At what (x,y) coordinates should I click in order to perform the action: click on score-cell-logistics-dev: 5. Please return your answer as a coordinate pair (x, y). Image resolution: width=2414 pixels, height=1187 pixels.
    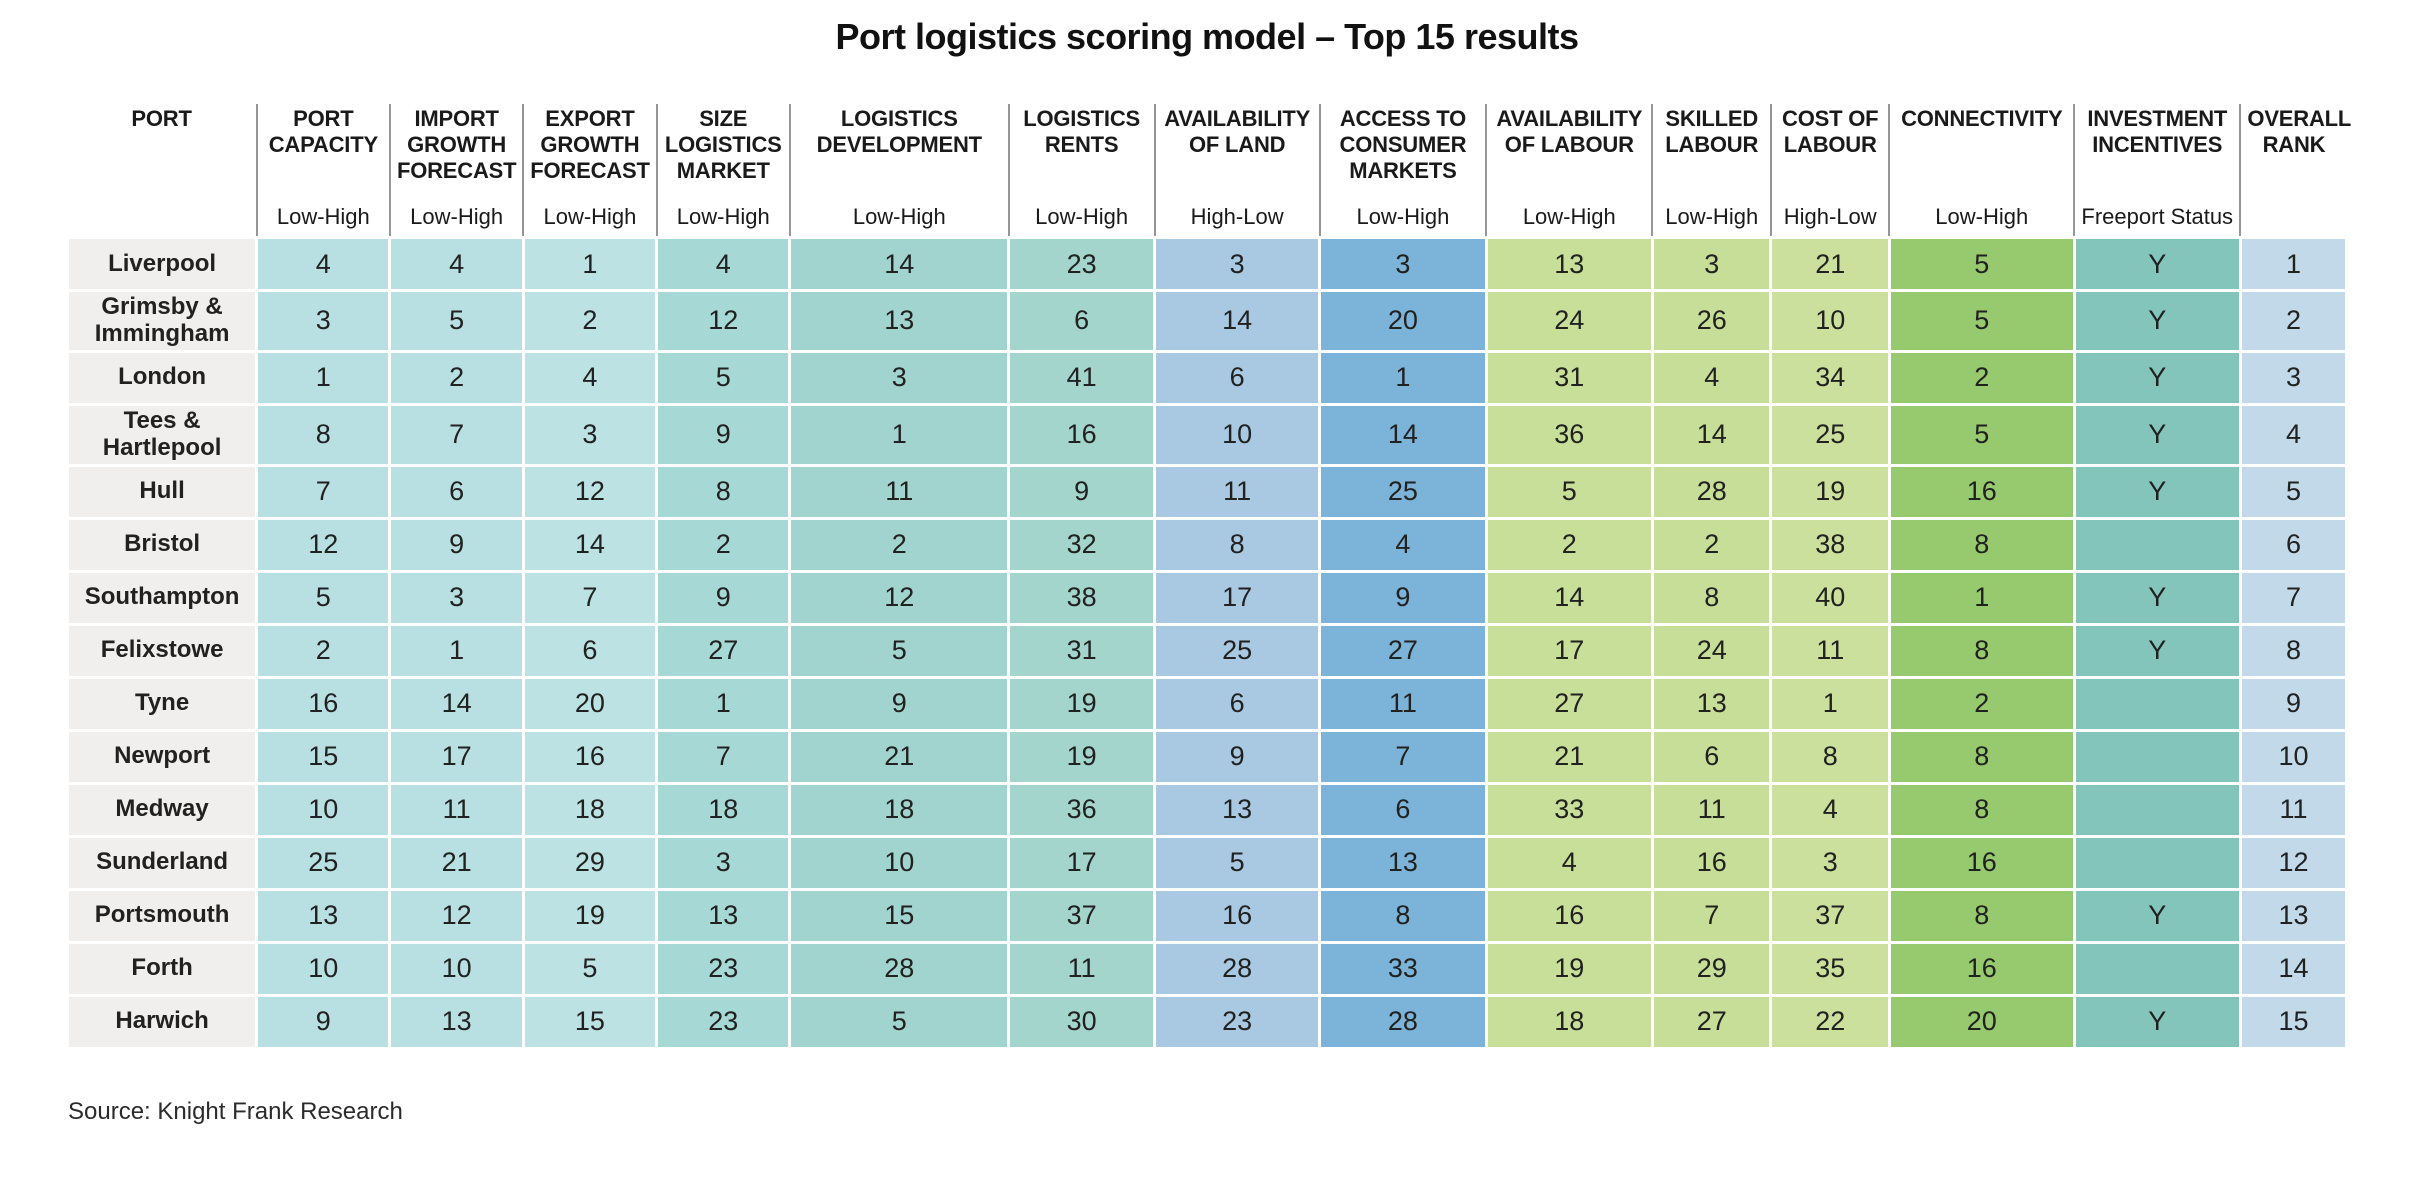
    Looking at the image, I should click on (899, 1021).